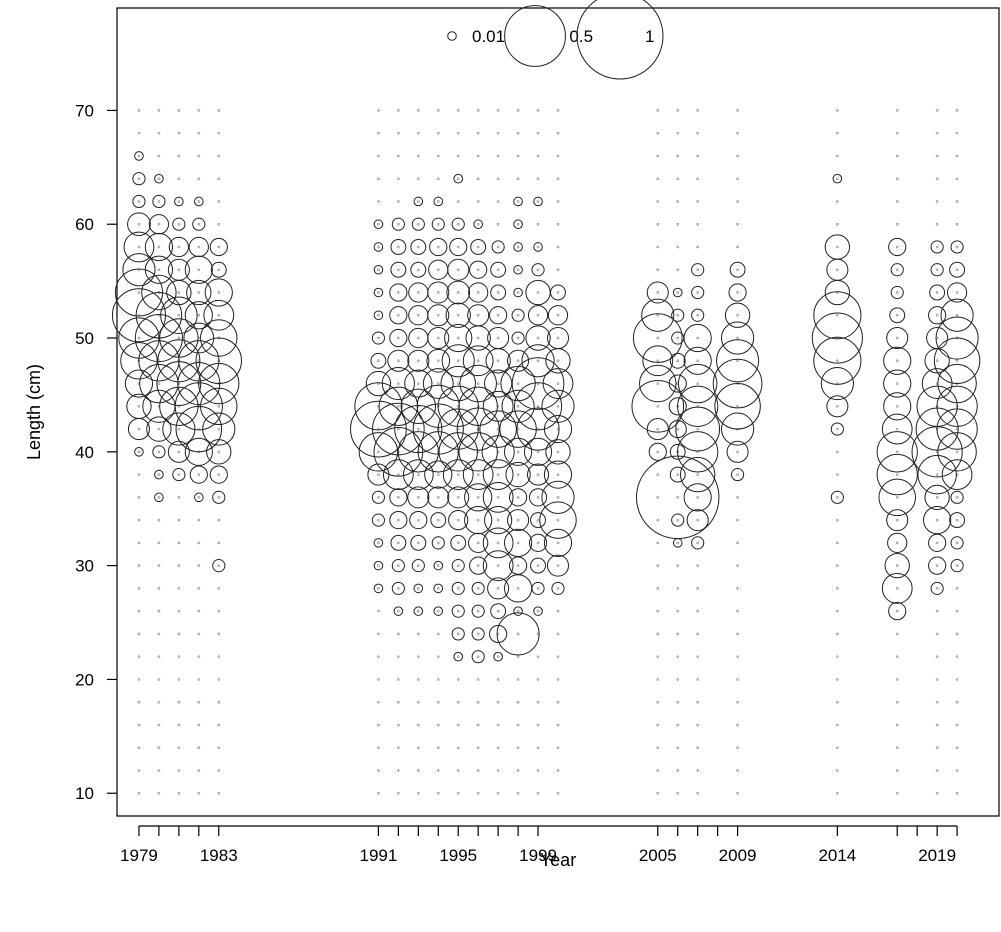  Describe the element at coordinates (84, 452) in the screenshot. I see `y-tick-label: 40` at that location.